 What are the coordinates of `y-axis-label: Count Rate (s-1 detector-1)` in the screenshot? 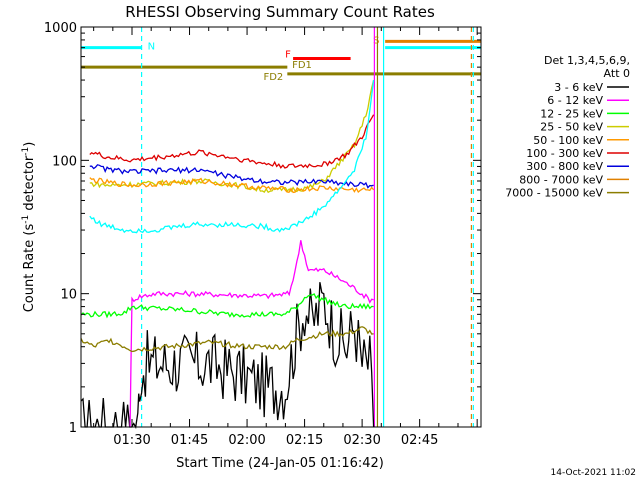 It's located at (29, 227).